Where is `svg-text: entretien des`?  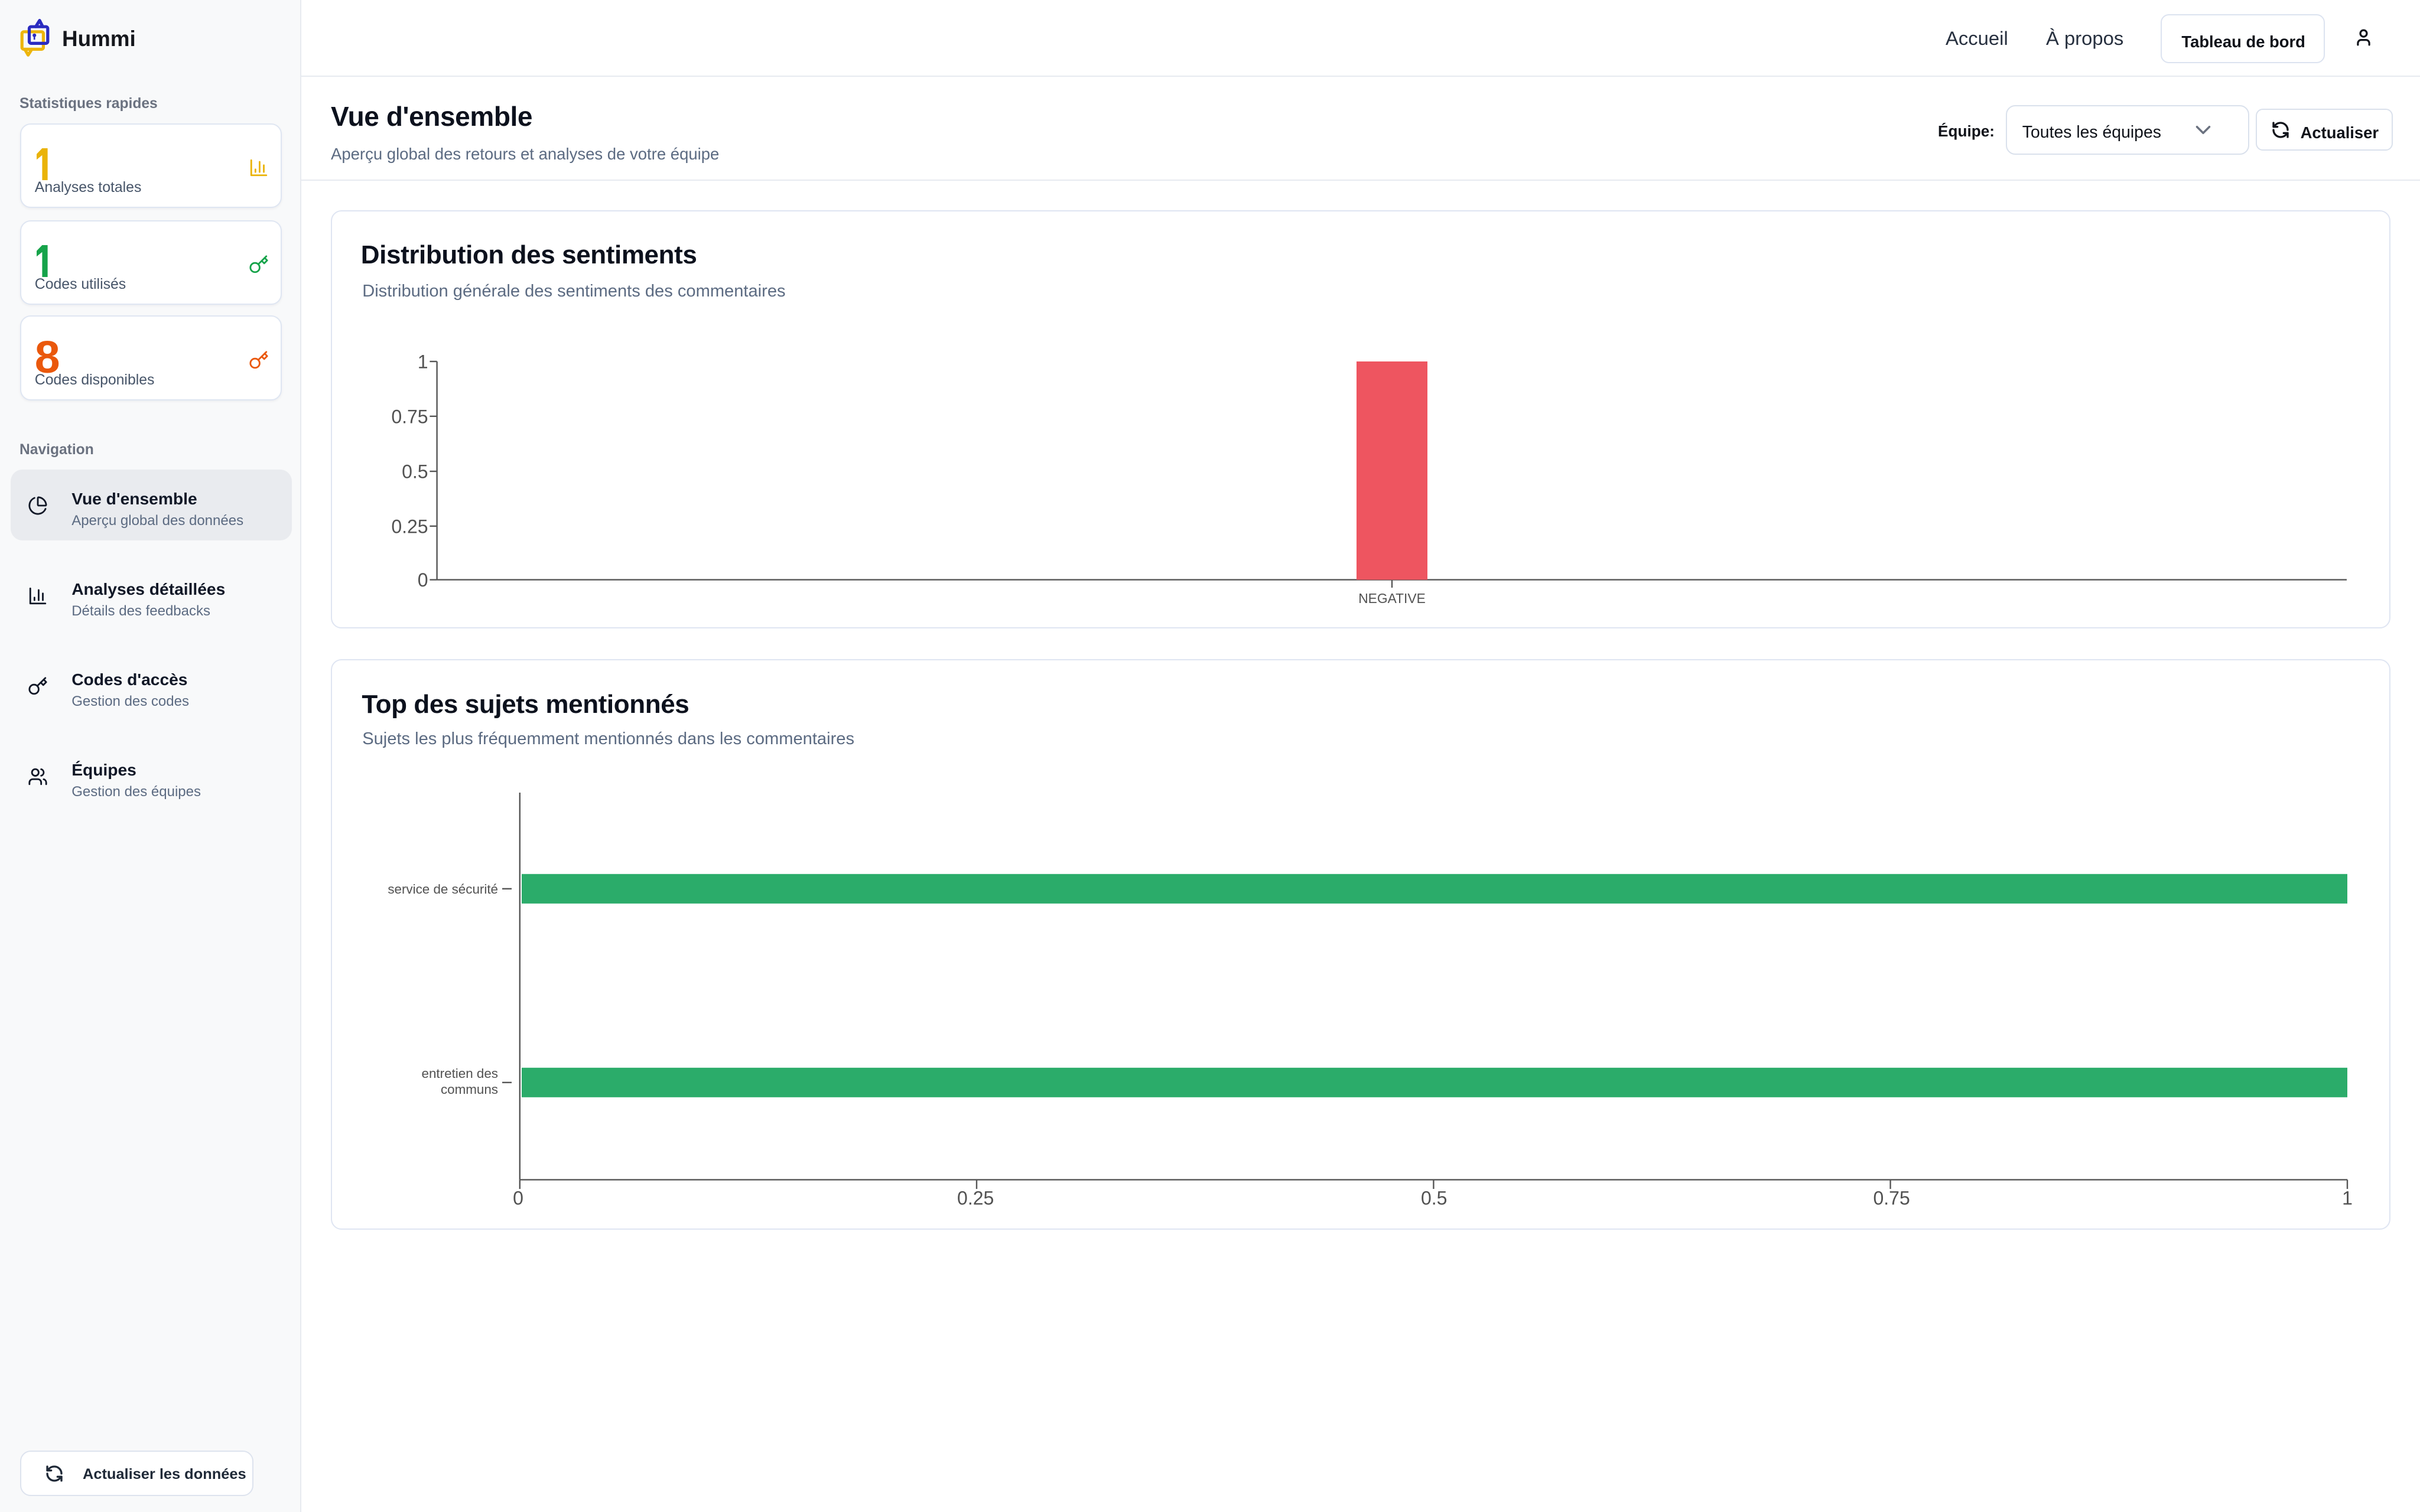
svg-text: entretien des is located at coordinates (460, 1073).